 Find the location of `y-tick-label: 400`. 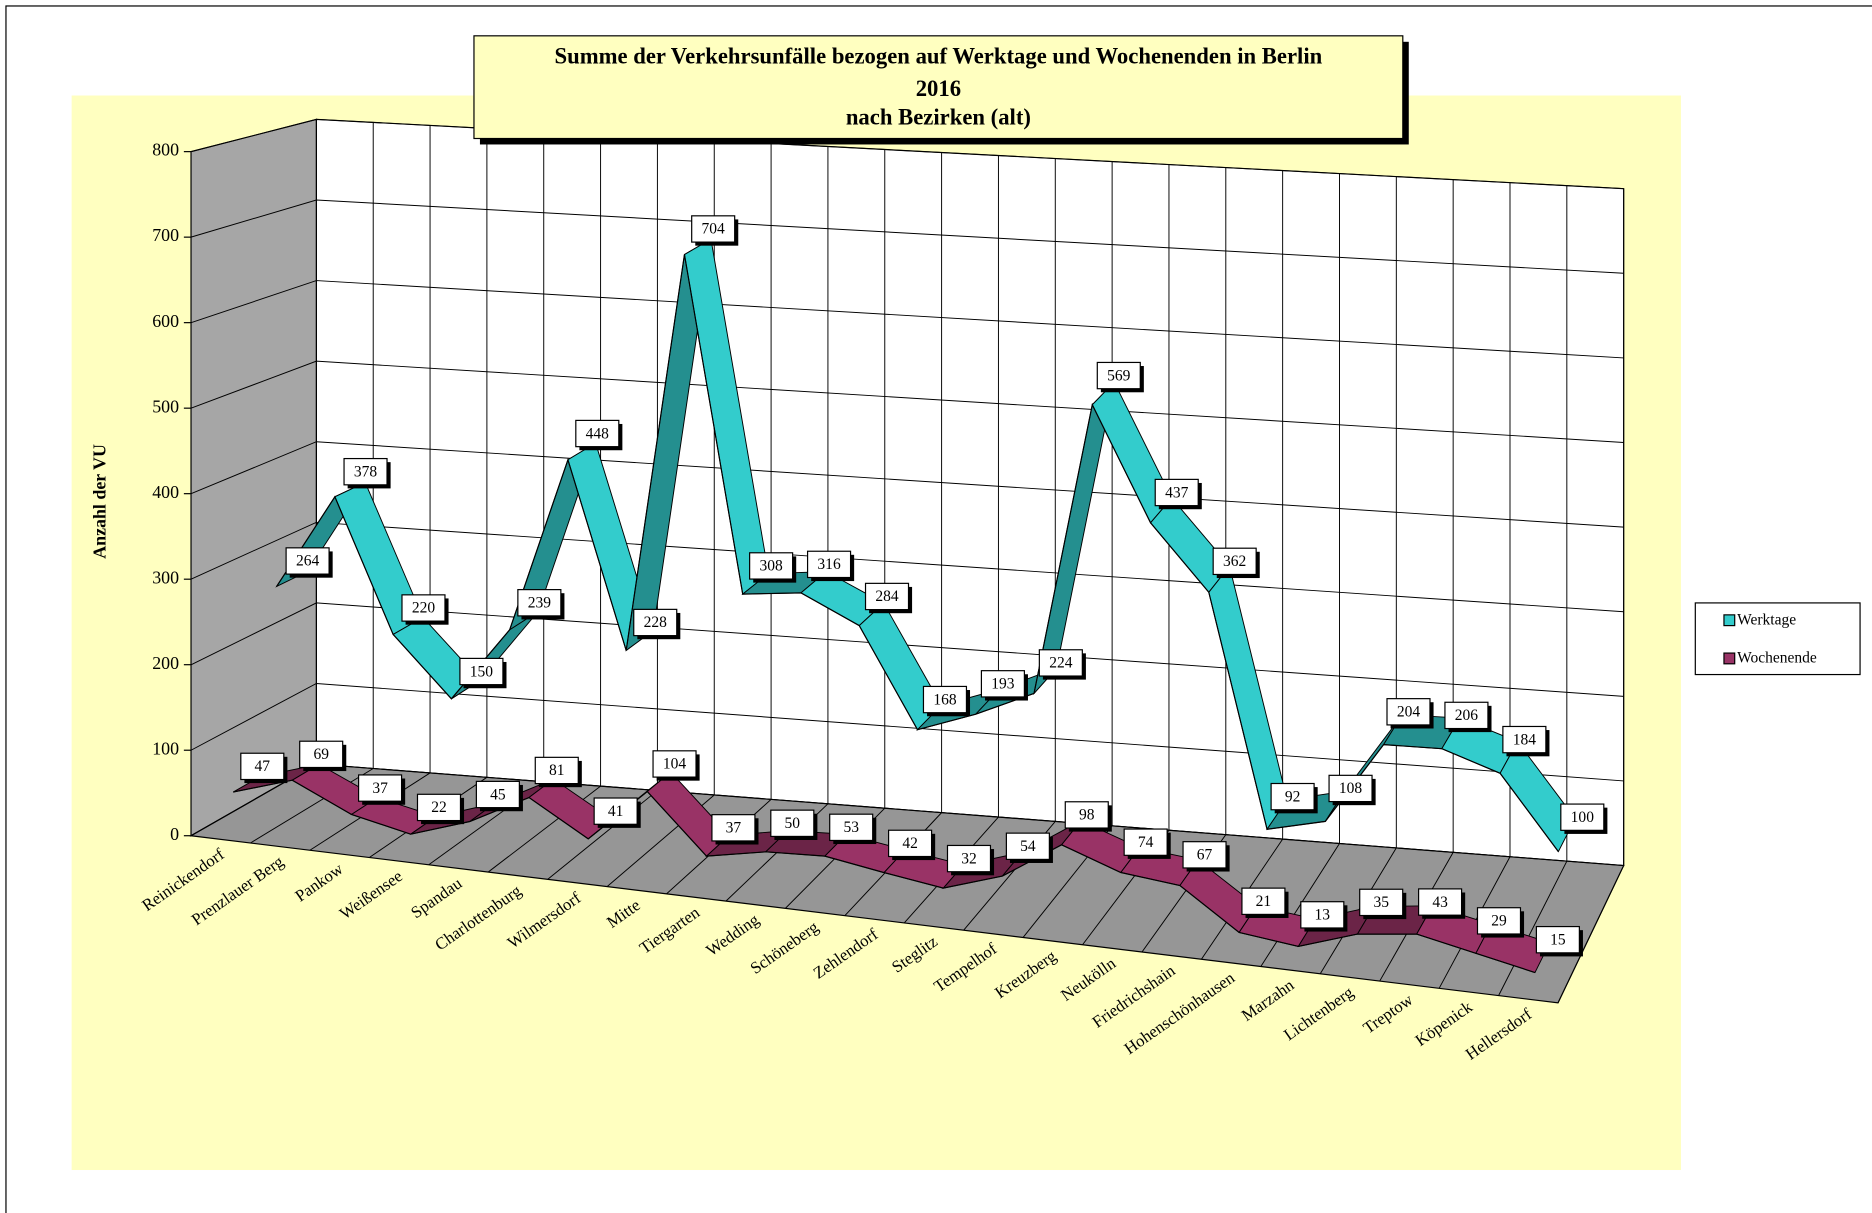

y-tick-label: 400 is located at coordinates (165, 492).